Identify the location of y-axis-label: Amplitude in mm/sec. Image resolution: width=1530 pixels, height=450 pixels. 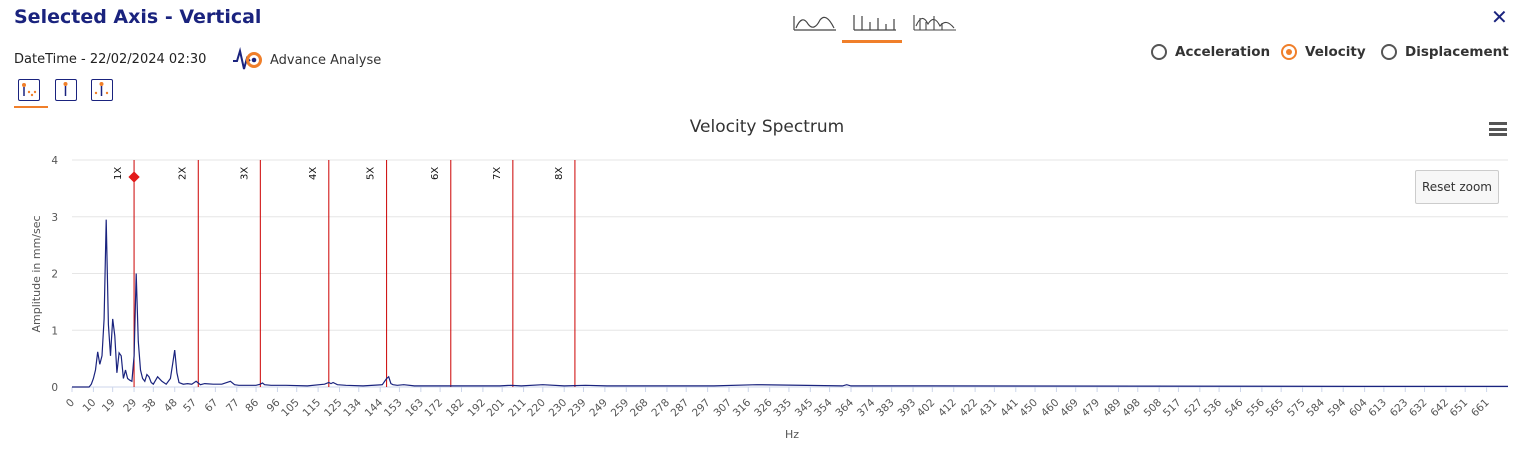
(36, 273).